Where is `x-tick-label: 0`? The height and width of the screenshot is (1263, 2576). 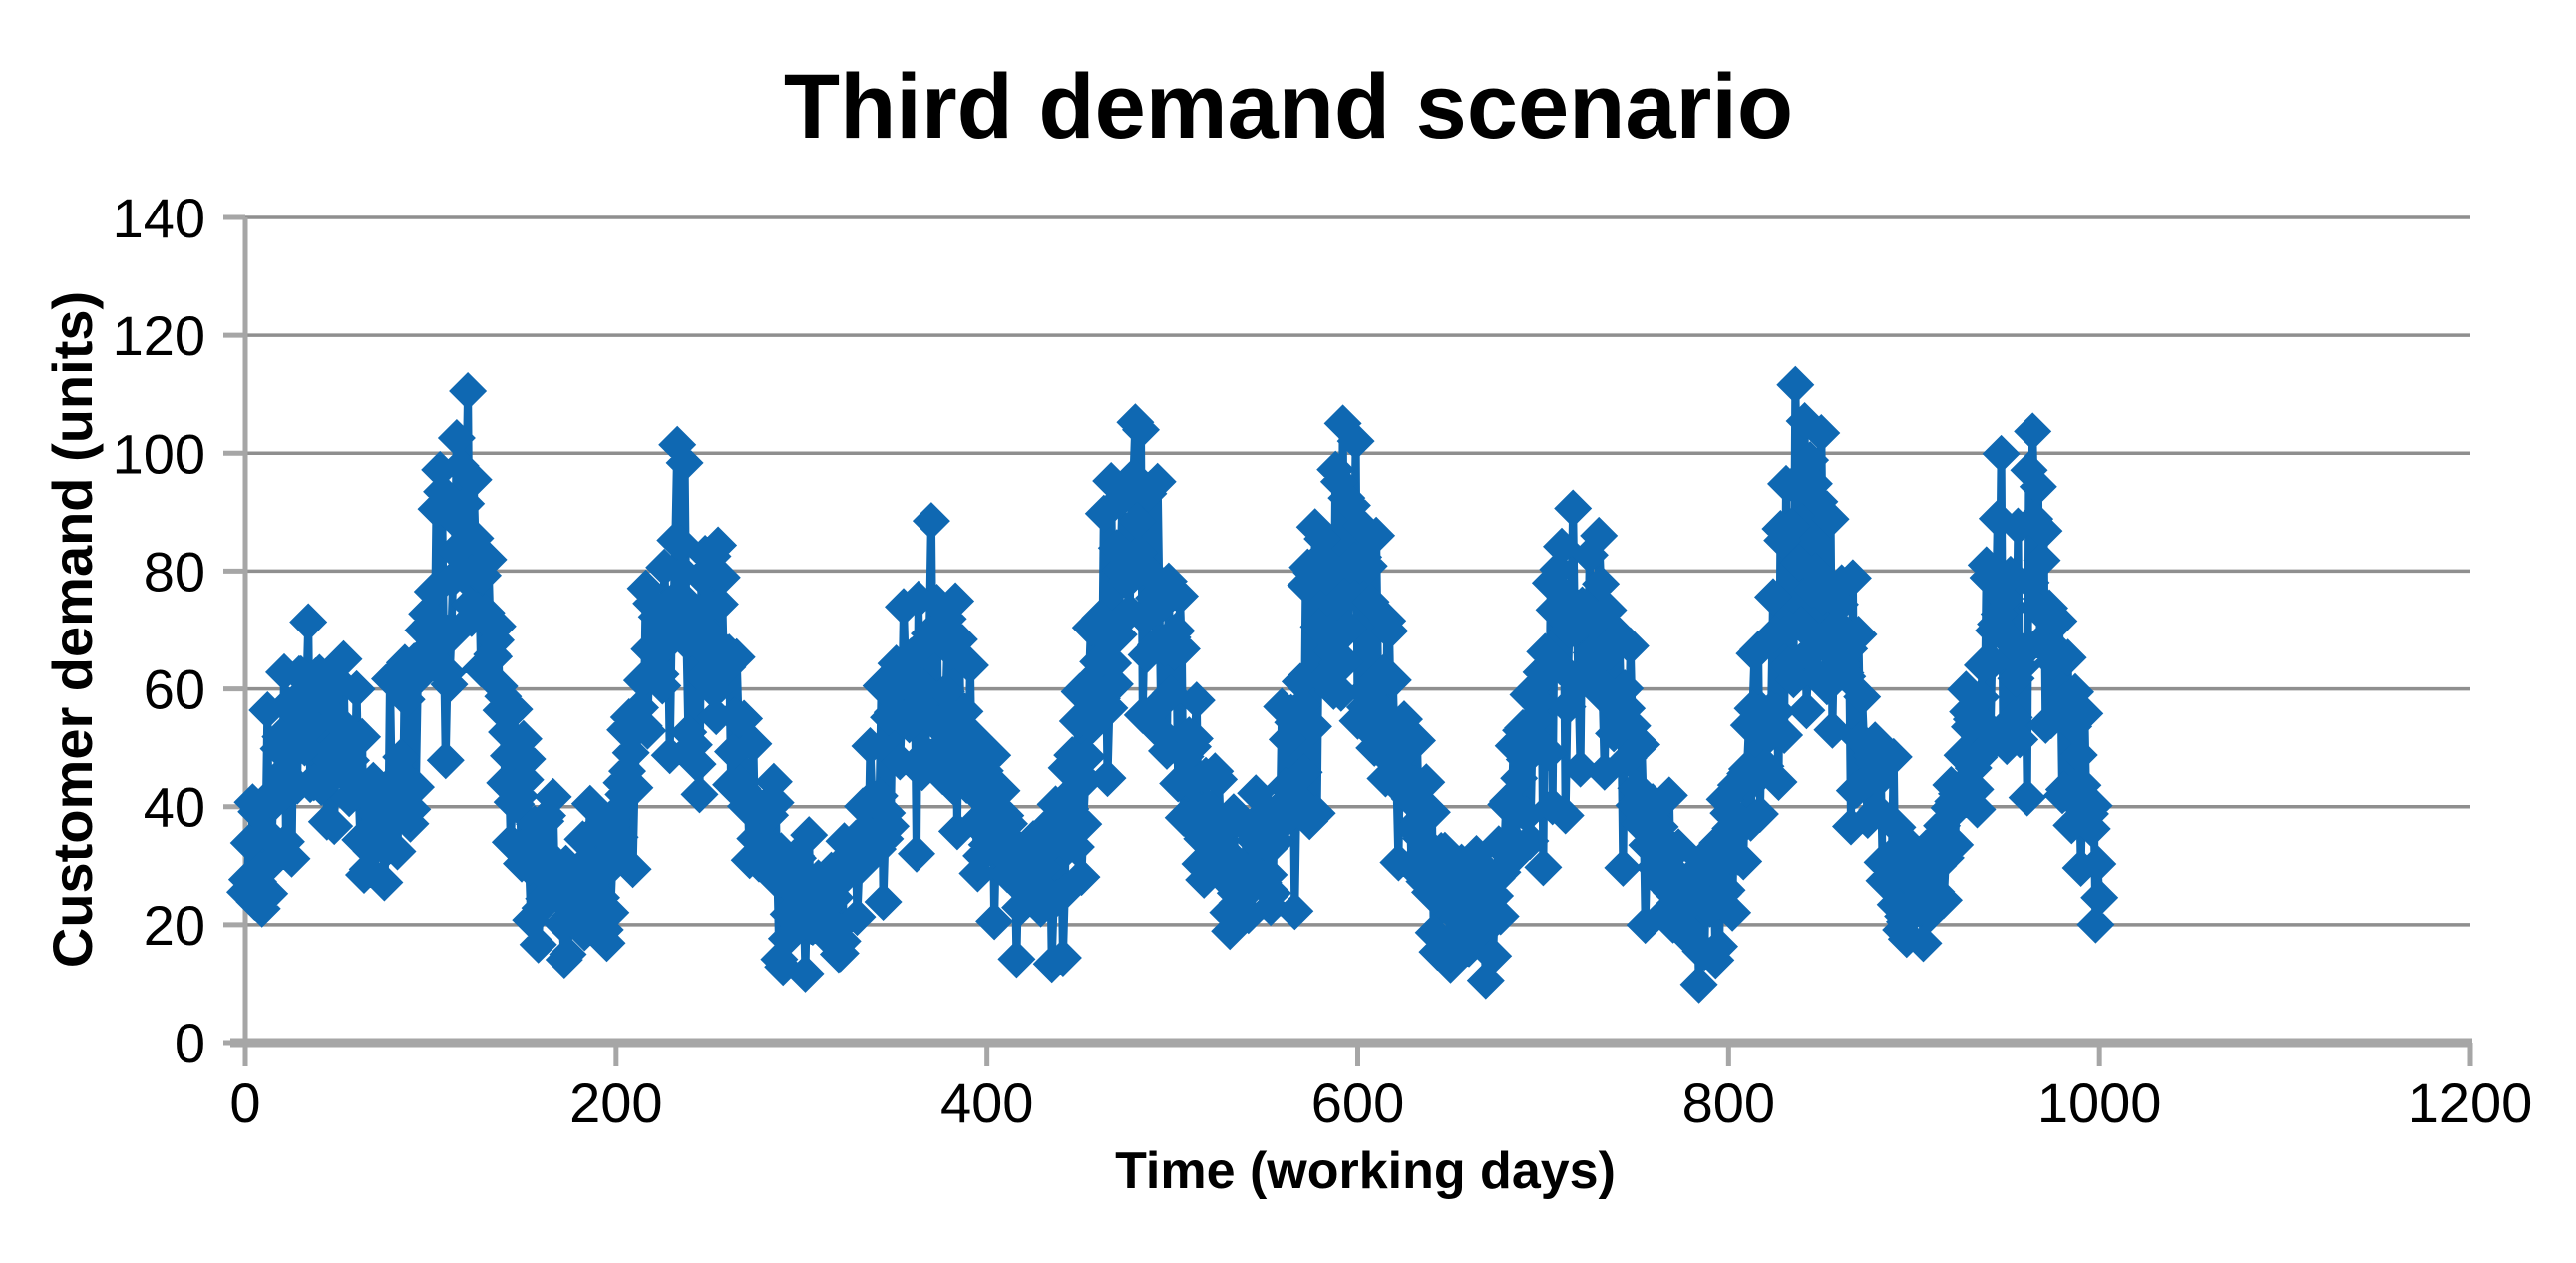 x-tick-label: 0 is located at coordinates (244, 1102).